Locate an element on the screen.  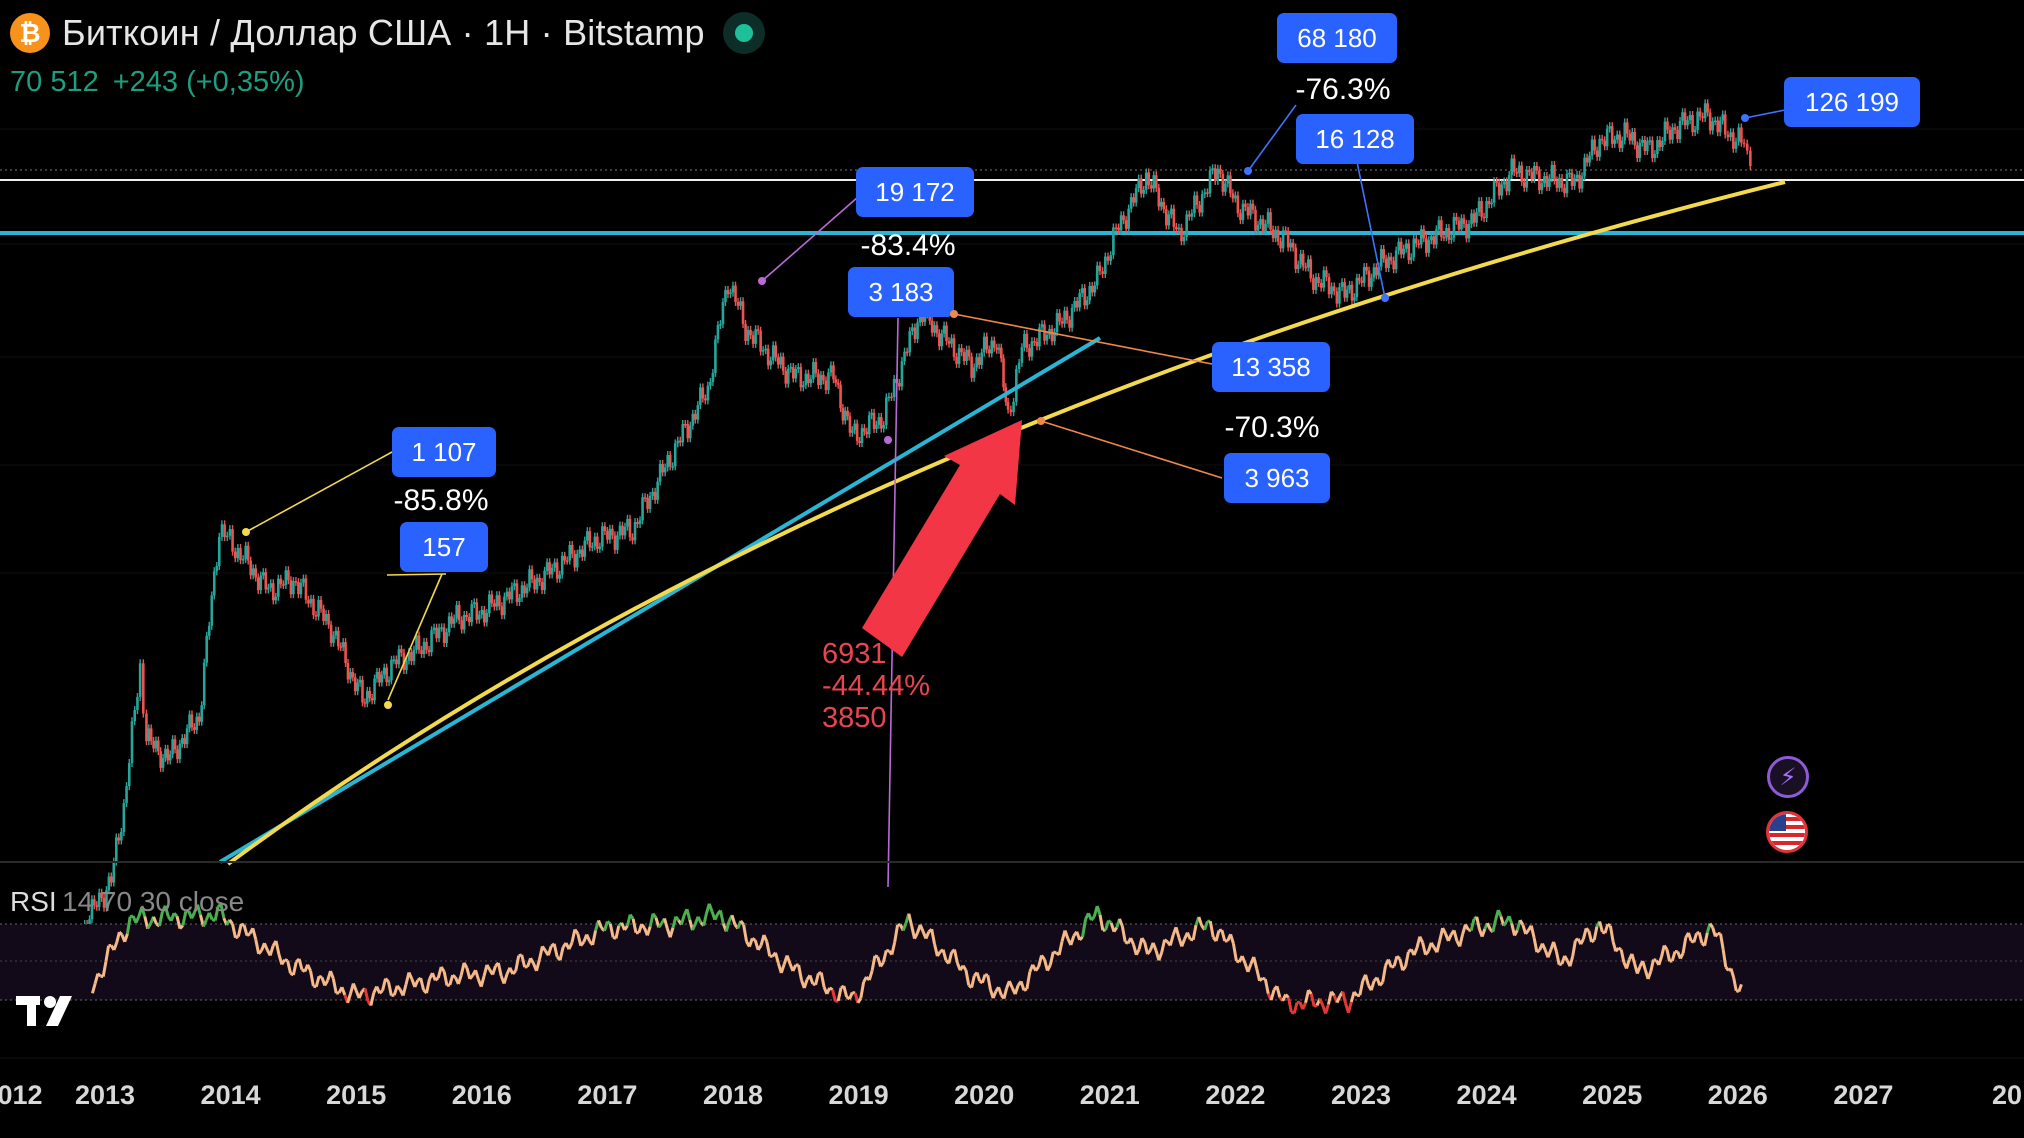
bottom-marker is located at coordinates (388, 705).